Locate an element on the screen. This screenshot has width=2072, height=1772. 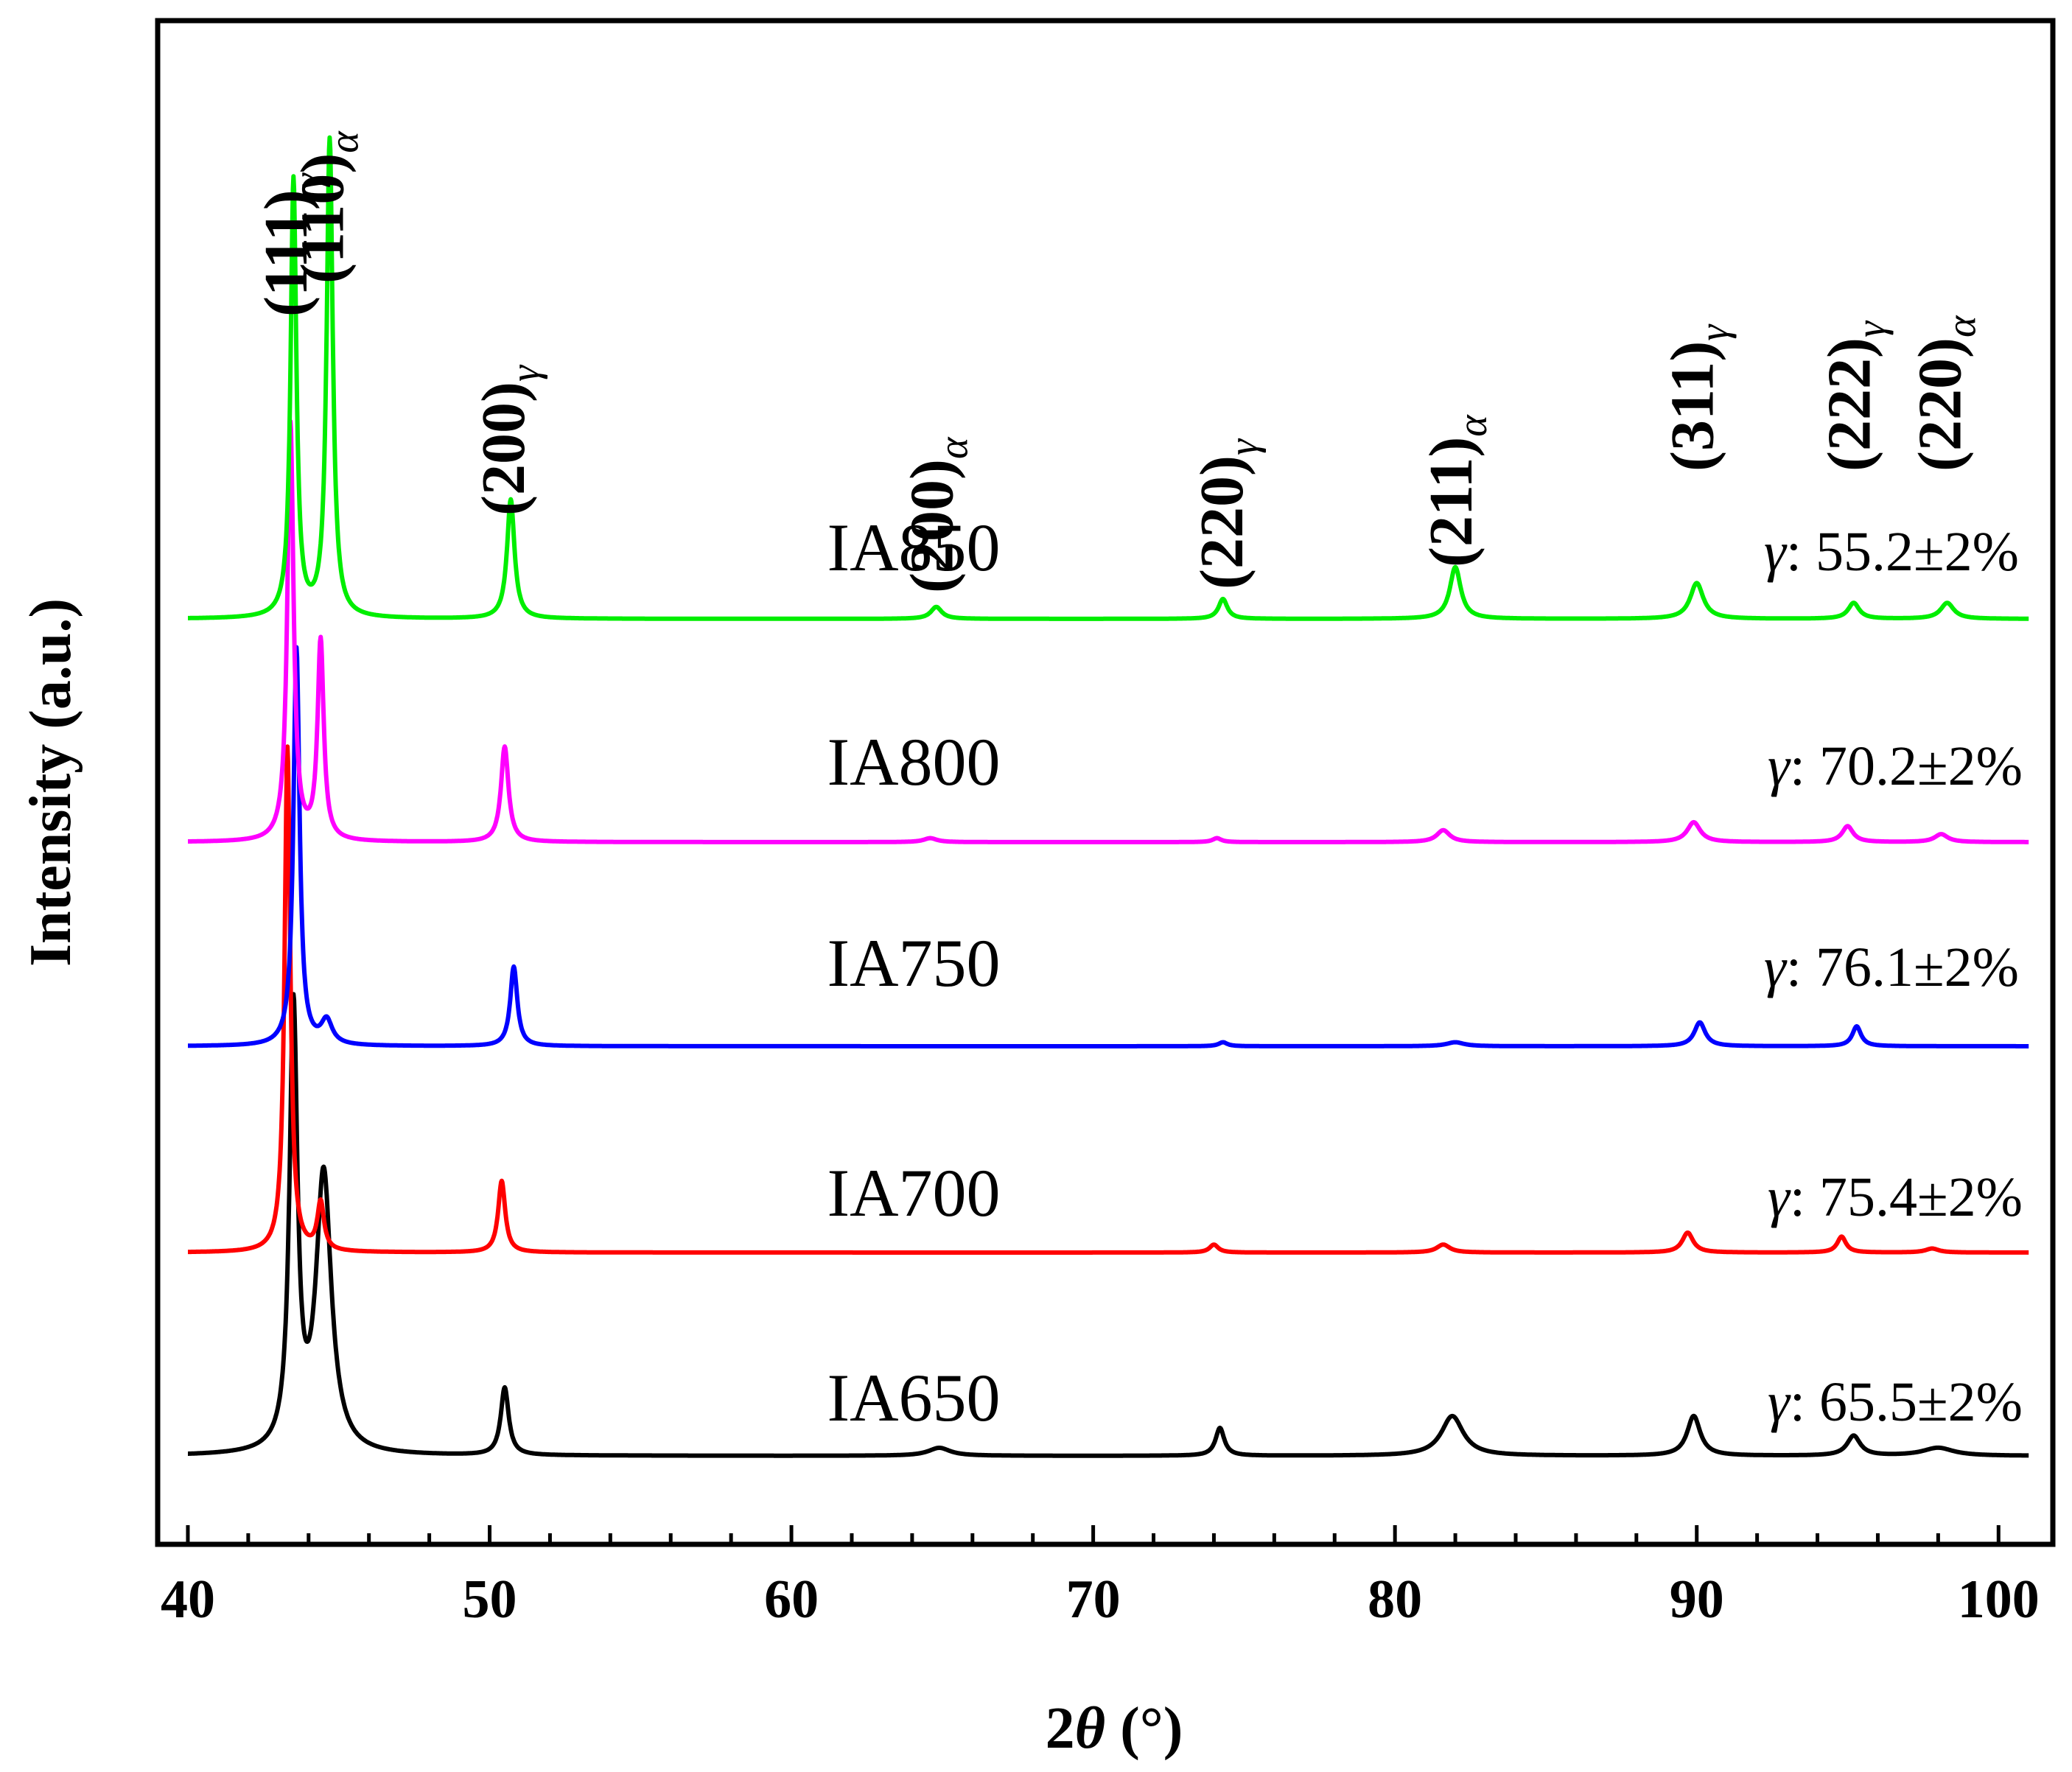
sample-label-ia700: IA700 is located at coordinates (913, 1193).